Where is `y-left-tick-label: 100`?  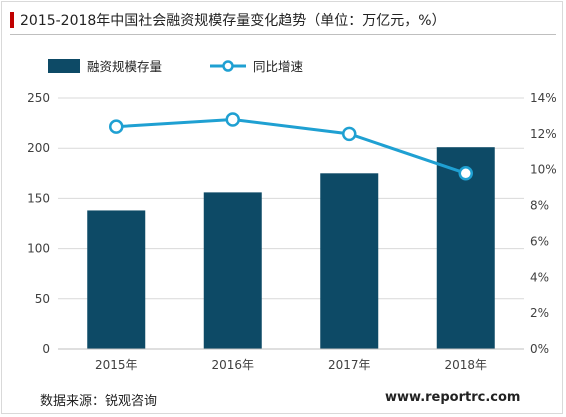
y-left-tick-label: 100 is located at coordinates (38, 249).